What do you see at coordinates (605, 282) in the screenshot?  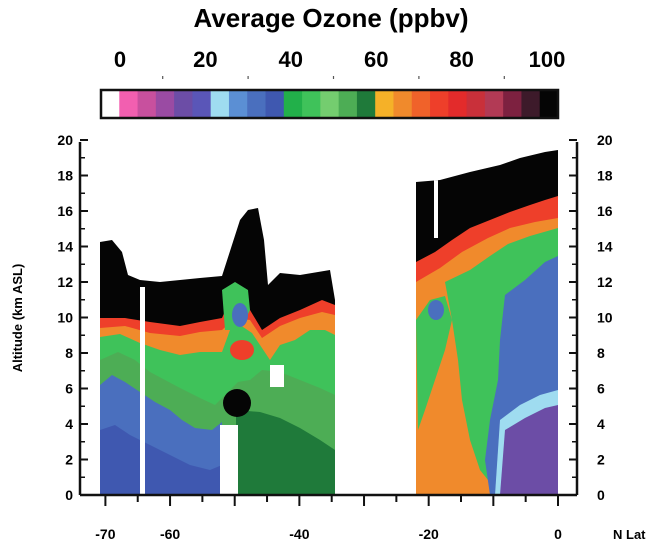 I see `y-tick-label-right: 12` at bounding box center [605, 282].